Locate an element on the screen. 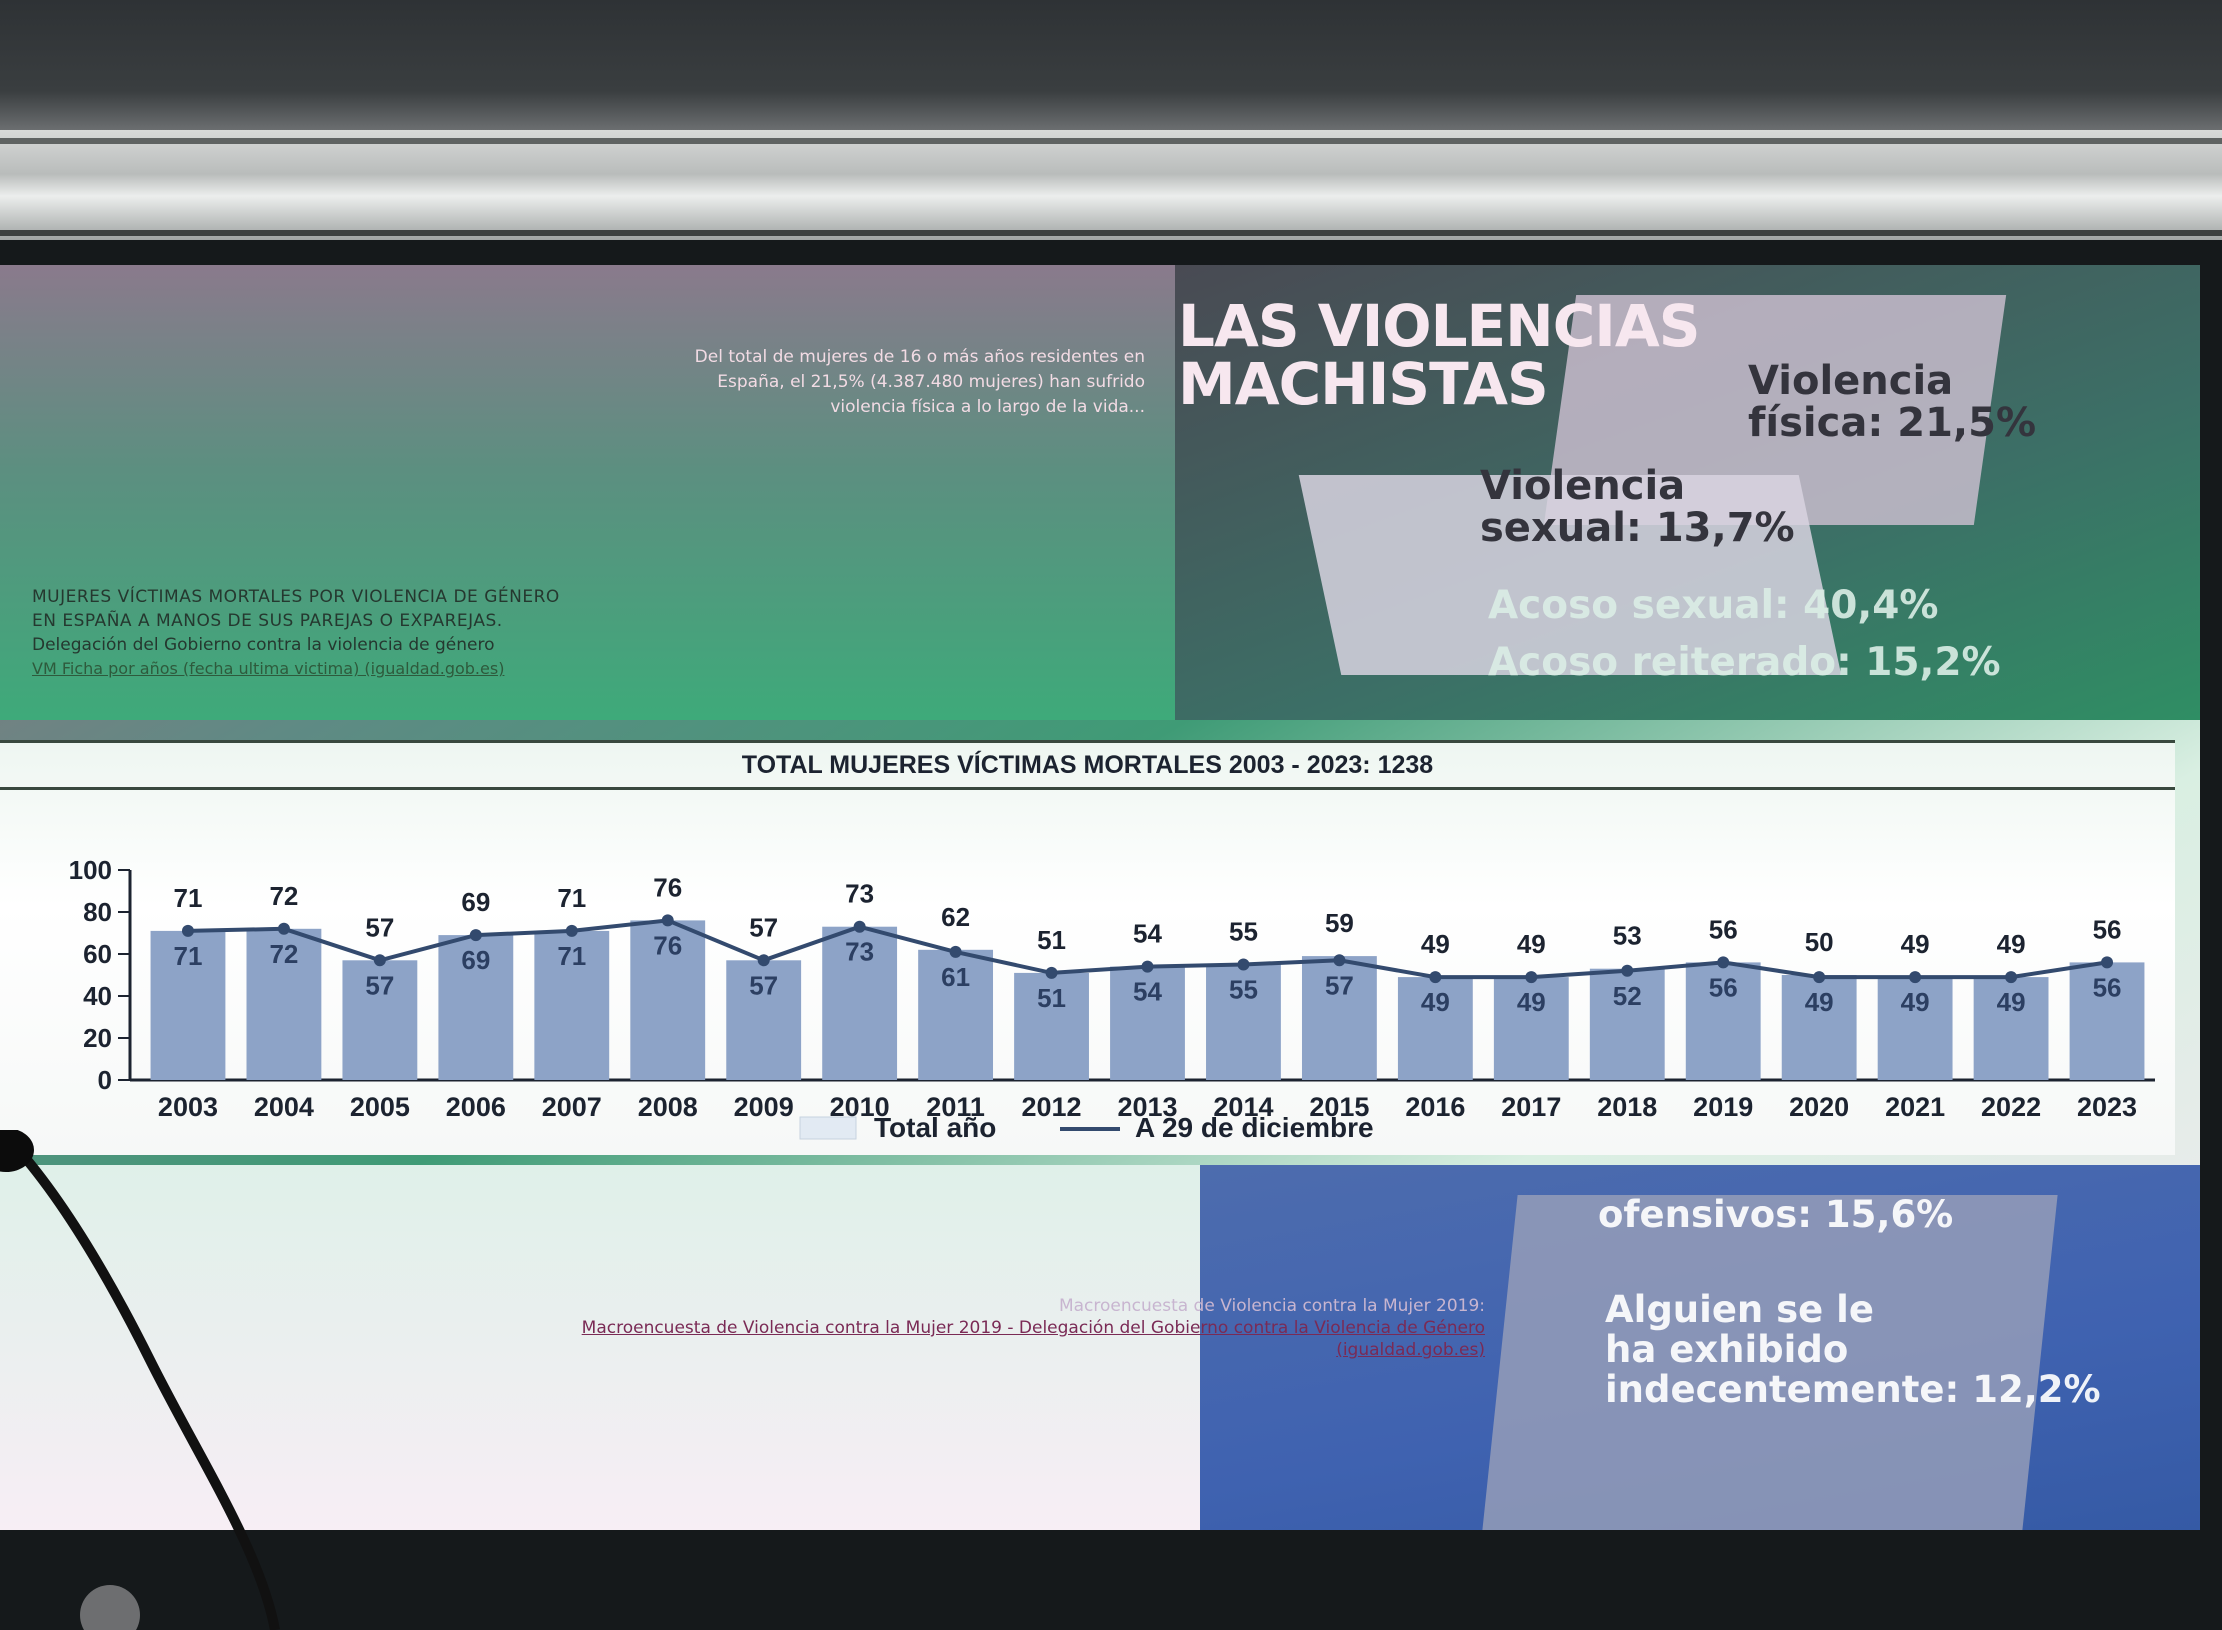 The height and width of the screenshot is (1630, 2222). stat-line: indecentemente: 12,2% is located at coordinates (1853, 1389).